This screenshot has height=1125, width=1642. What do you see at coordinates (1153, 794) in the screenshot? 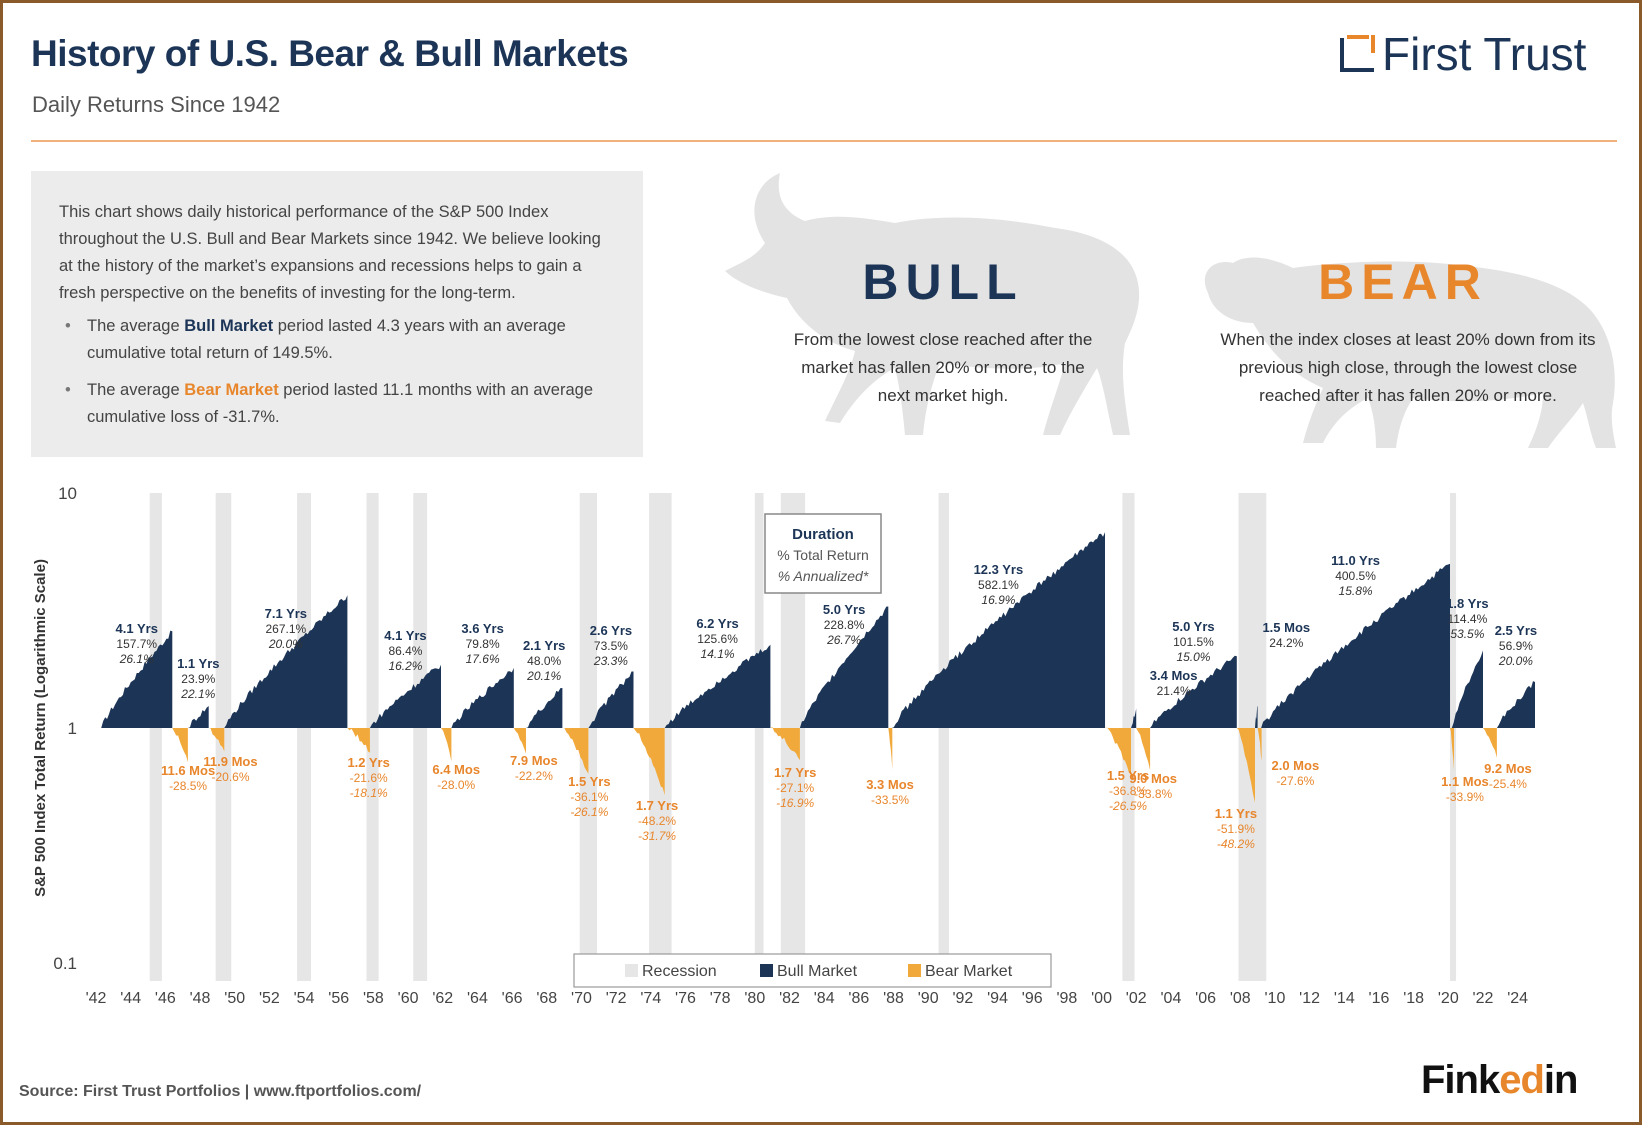
I see `bear-return-label: -33.8%` at bounding box center [1153, 794].